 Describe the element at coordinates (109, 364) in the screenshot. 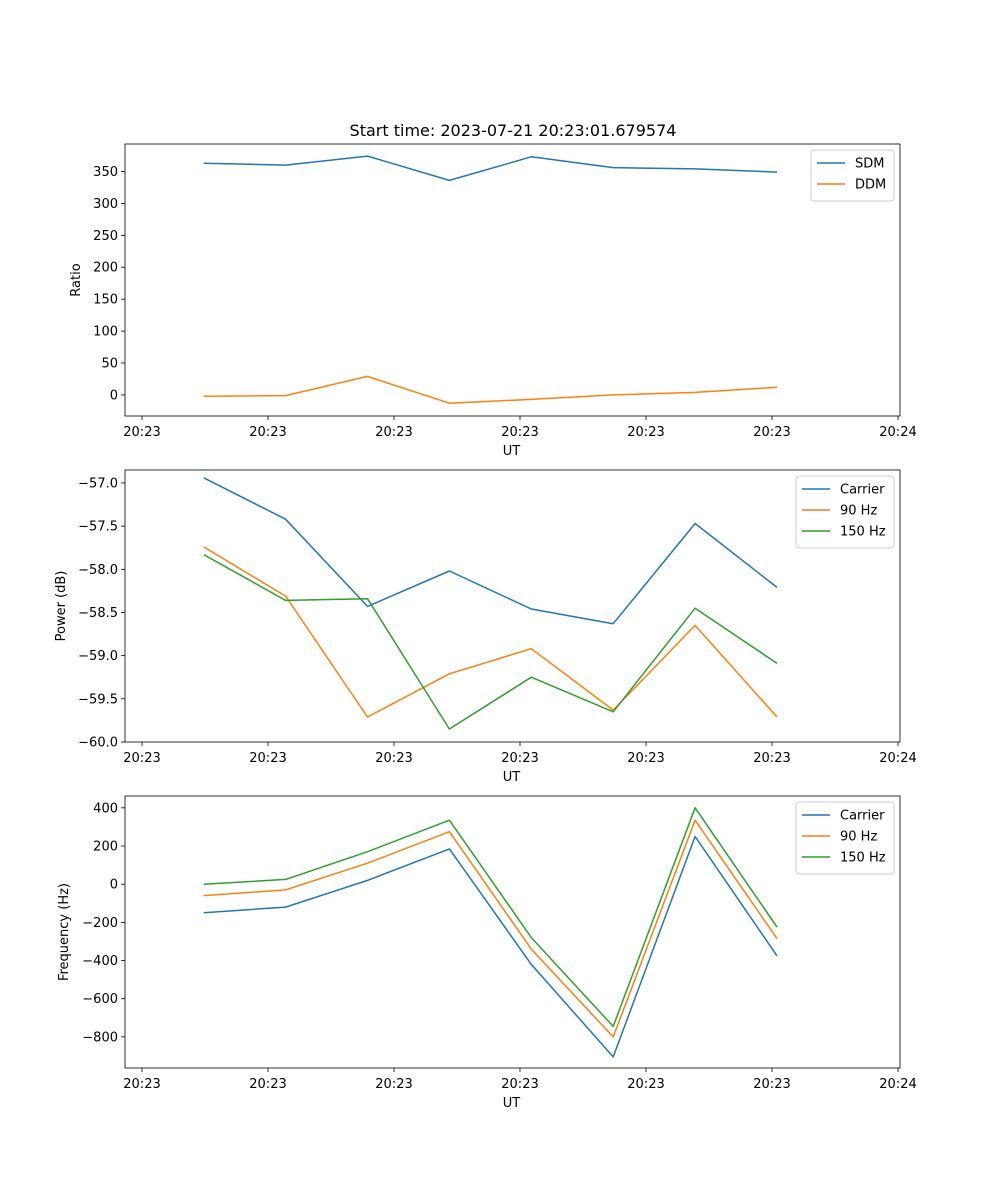

I see `y-tick-label: 50` at that location.